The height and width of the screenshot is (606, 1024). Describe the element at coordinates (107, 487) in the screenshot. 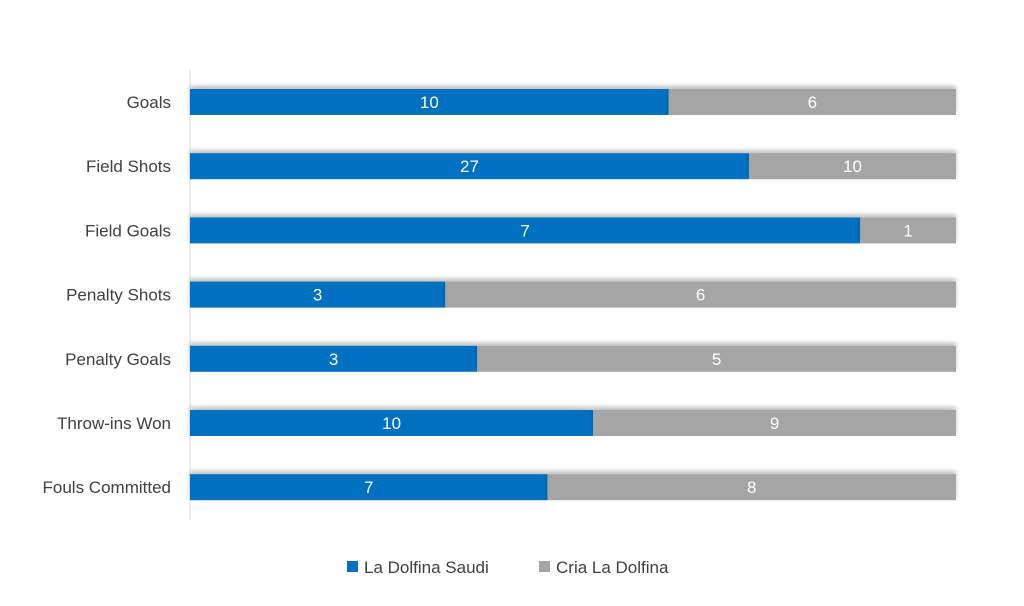

I see `category-label: Fouls Committed` at that location.